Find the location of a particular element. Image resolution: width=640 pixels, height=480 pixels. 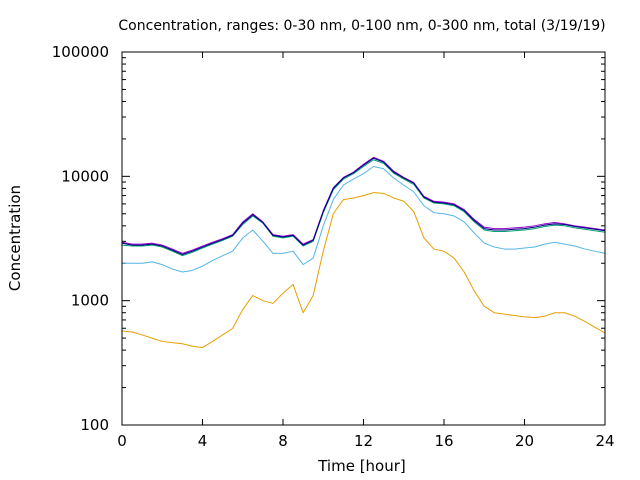

x-tick-label: 16 is located at coordinates (443, 441).